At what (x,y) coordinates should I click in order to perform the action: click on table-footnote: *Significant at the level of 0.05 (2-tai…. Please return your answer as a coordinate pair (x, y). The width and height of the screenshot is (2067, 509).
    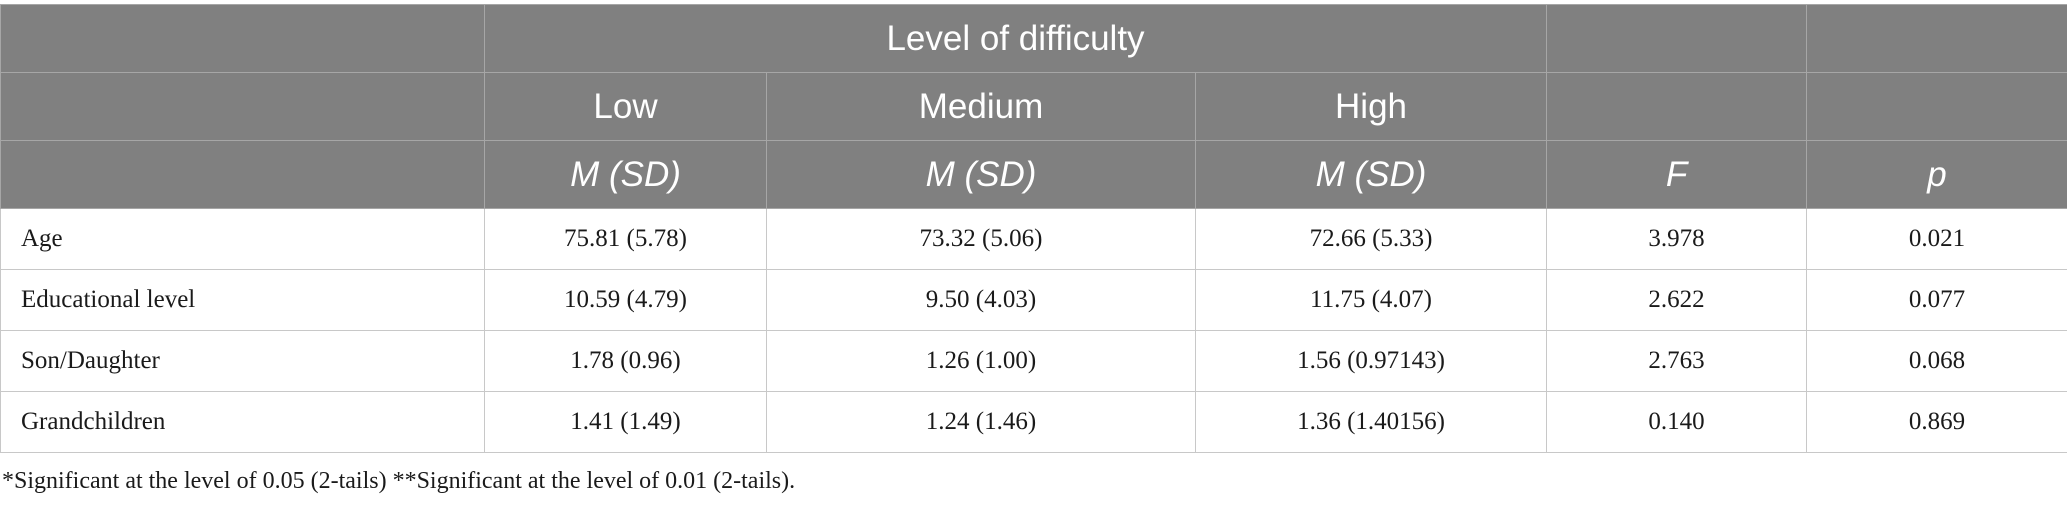
    Looking at the image, I should click on (399, 481).